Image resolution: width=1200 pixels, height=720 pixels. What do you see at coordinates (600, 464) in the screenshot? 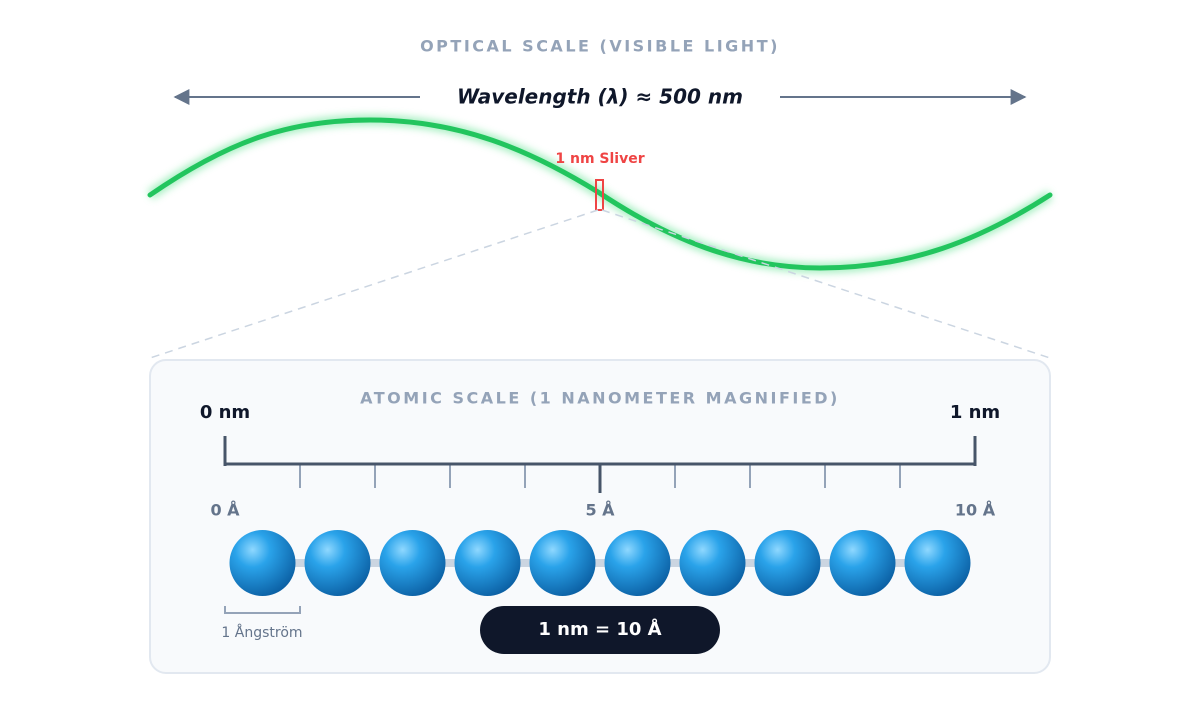
I see `ruler` at bounding box center [600, 464].